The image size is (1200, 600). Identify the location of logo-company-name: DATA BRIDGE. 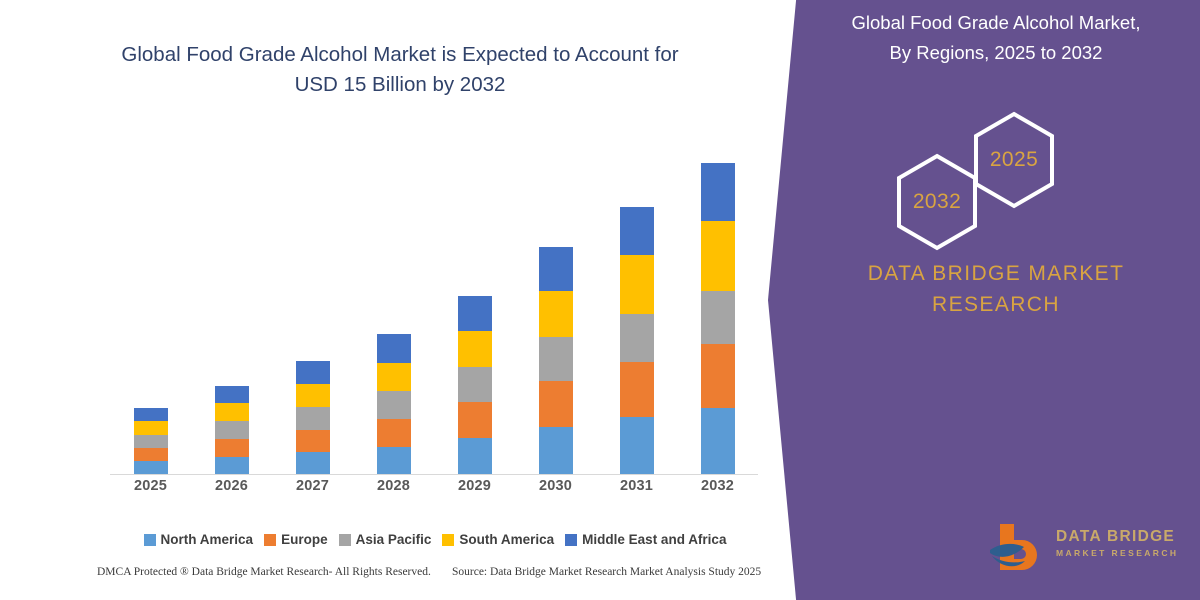
(1116, 536).